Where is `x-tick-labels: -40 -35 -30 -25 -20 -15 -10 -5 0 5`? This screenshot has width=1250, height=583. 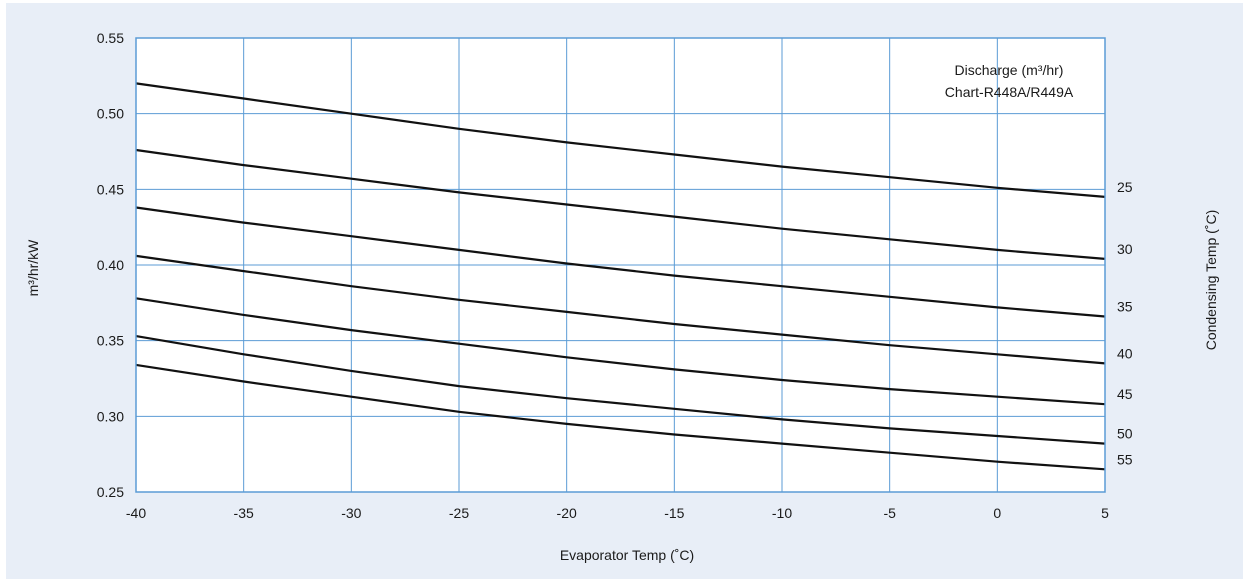
x-tick-labels: -40 -35 -30 -25 -20 -15 -10 -5 0 5 is located at coordinates (617, 513).